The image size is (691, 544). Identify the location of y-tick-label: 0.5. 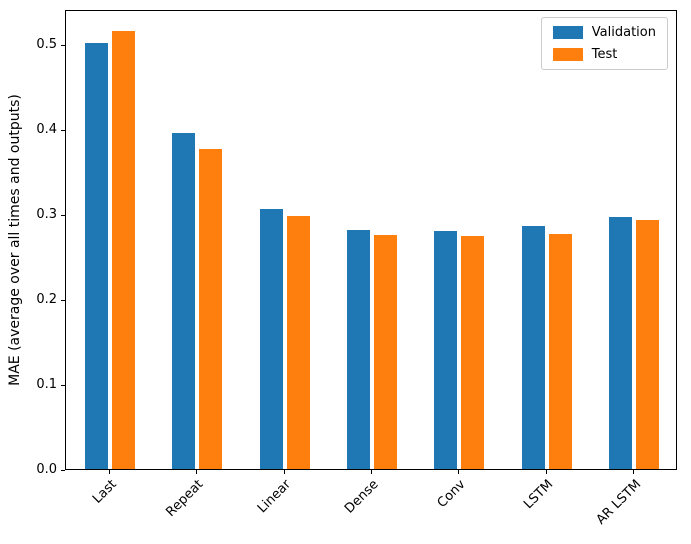
(46, 45).